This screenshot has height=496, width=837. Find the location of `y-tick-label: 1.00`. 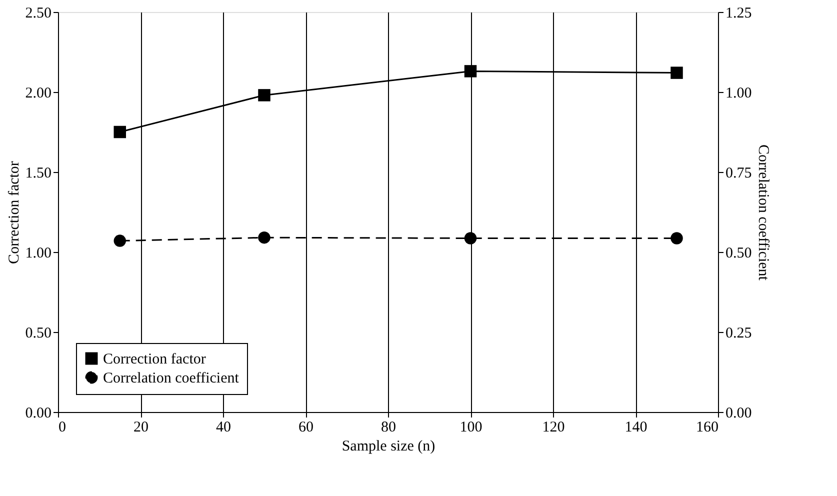

y-tick-label: 1.00 is located at coordinates (38, 254).